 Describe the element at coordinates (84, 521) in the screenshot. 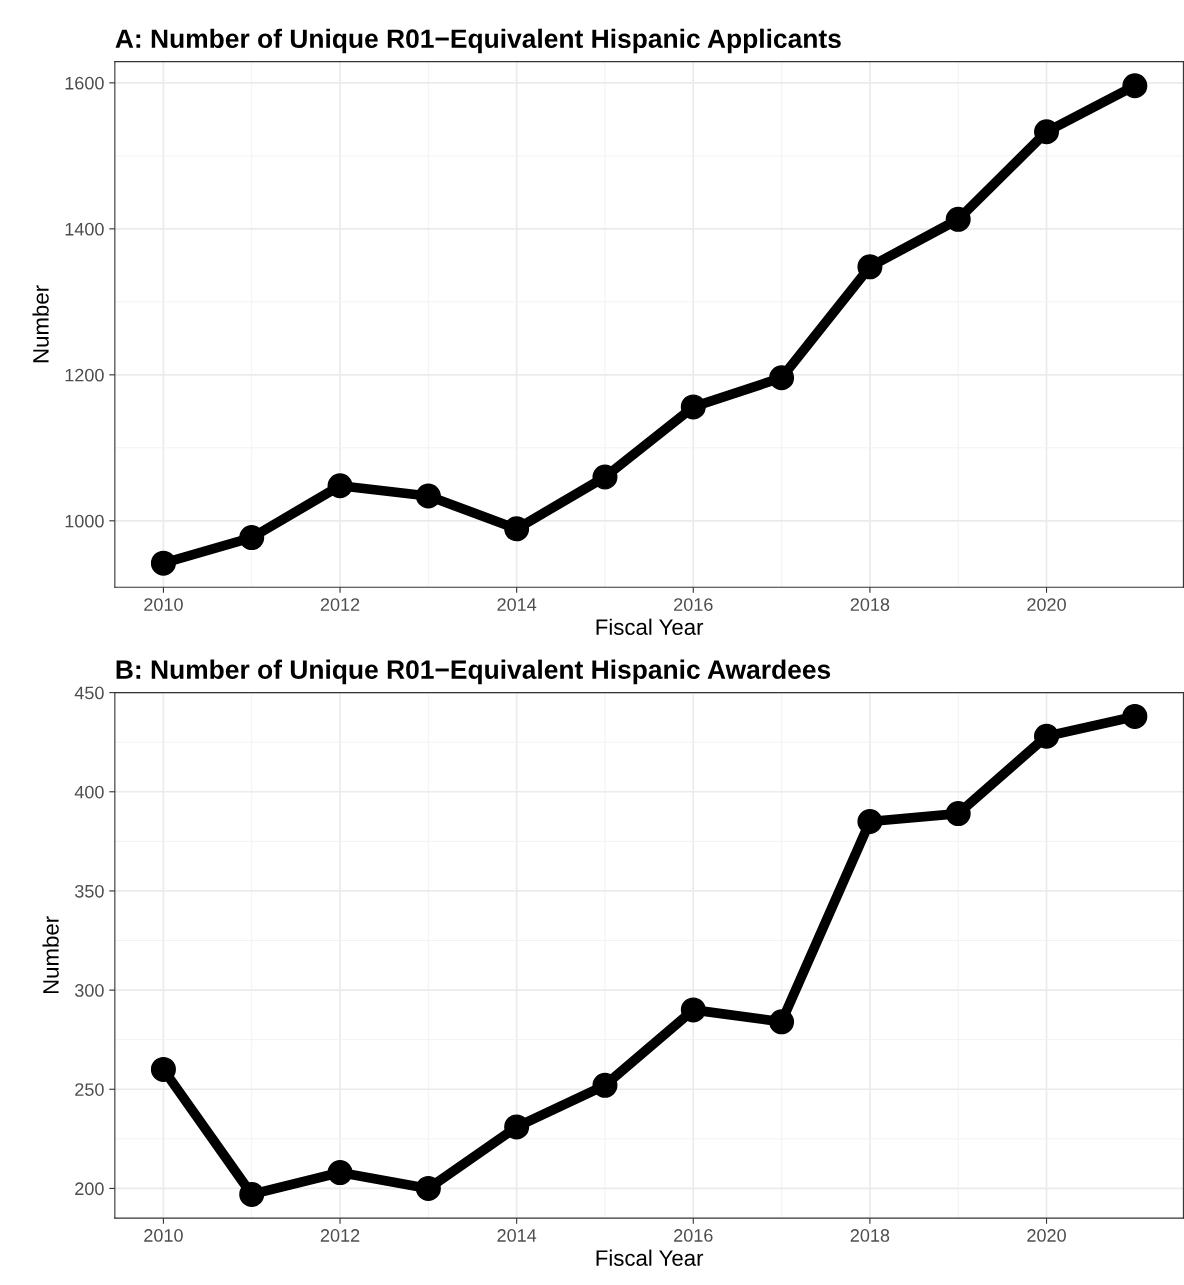

I see `y-tick-label: 1000` at that location.